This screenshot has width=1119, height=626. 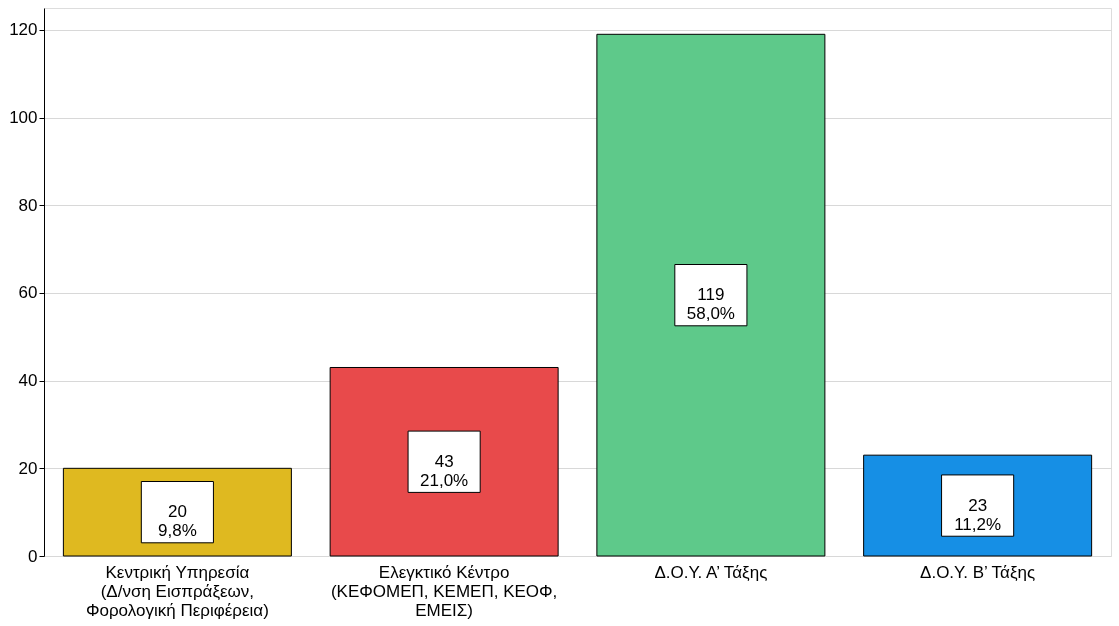 What do you see at coordinates (177, 591) in the screenshot?
I see `x-tick-label: Κεντρική Υπηρεσία (Δ/νση Εισπράξεων, Φορολογική Περιφέρεια)` at bounding box center [177, 591].